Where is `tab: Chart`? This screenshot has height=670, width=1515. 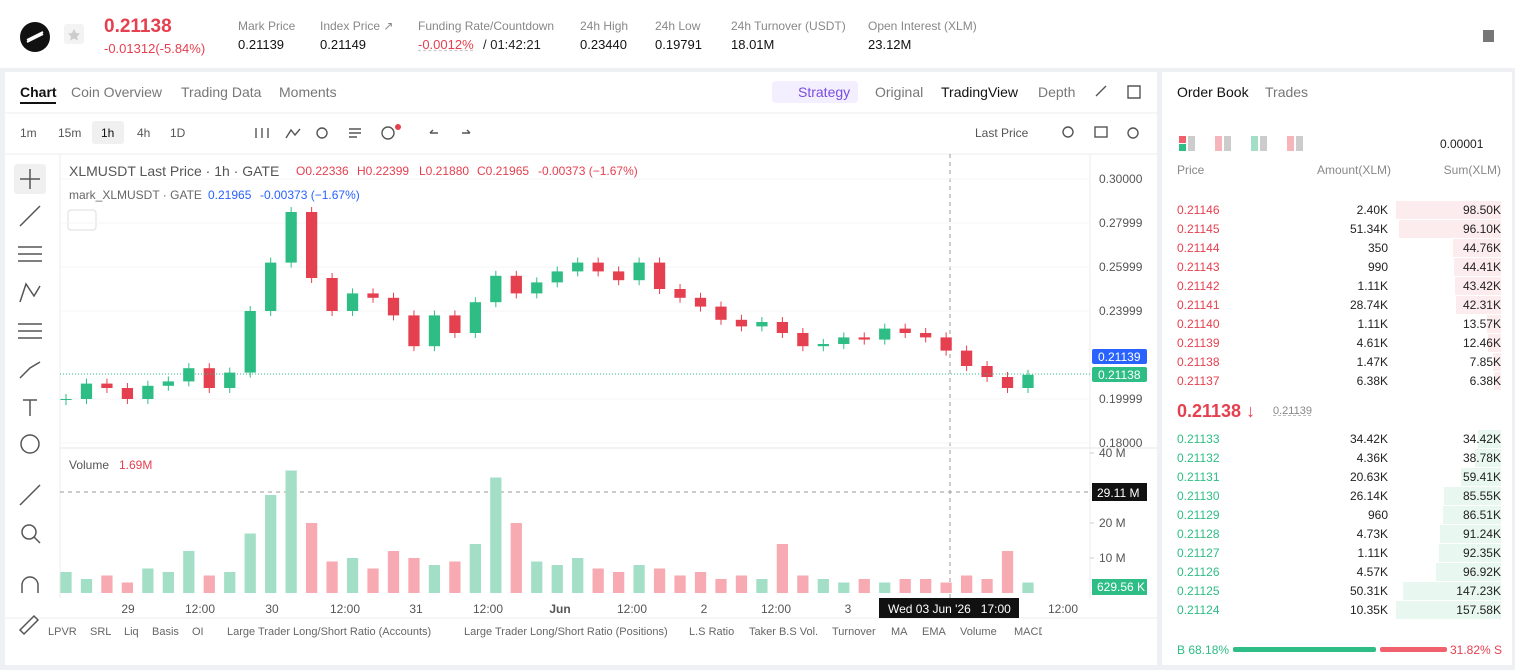
tab: Chart is located at coordinates (38, 92).